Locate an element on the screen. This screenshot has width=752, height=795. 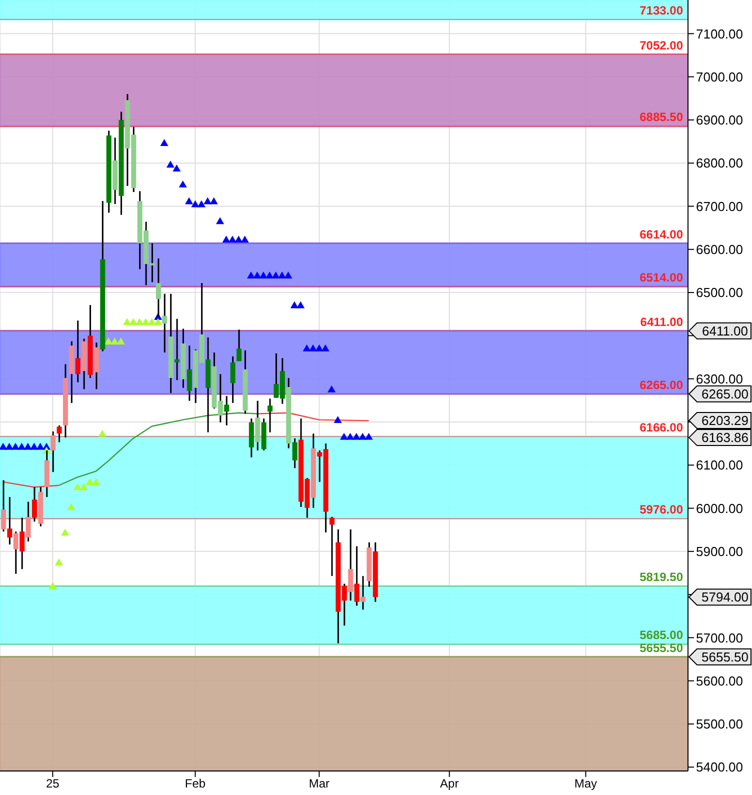
ref-line-label: 6614.00 is located at coordinates (662, 234).